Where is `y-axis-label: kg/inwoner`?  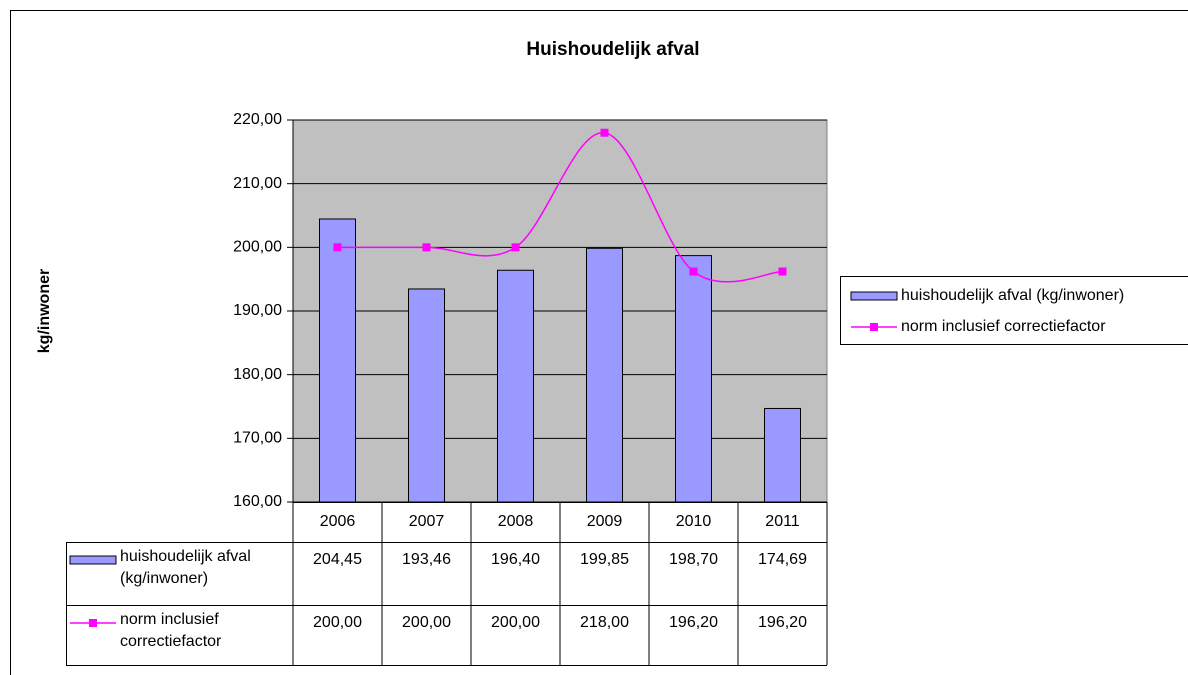
y-axis-label: kg/inwoner is located at coordinates (44, 311).